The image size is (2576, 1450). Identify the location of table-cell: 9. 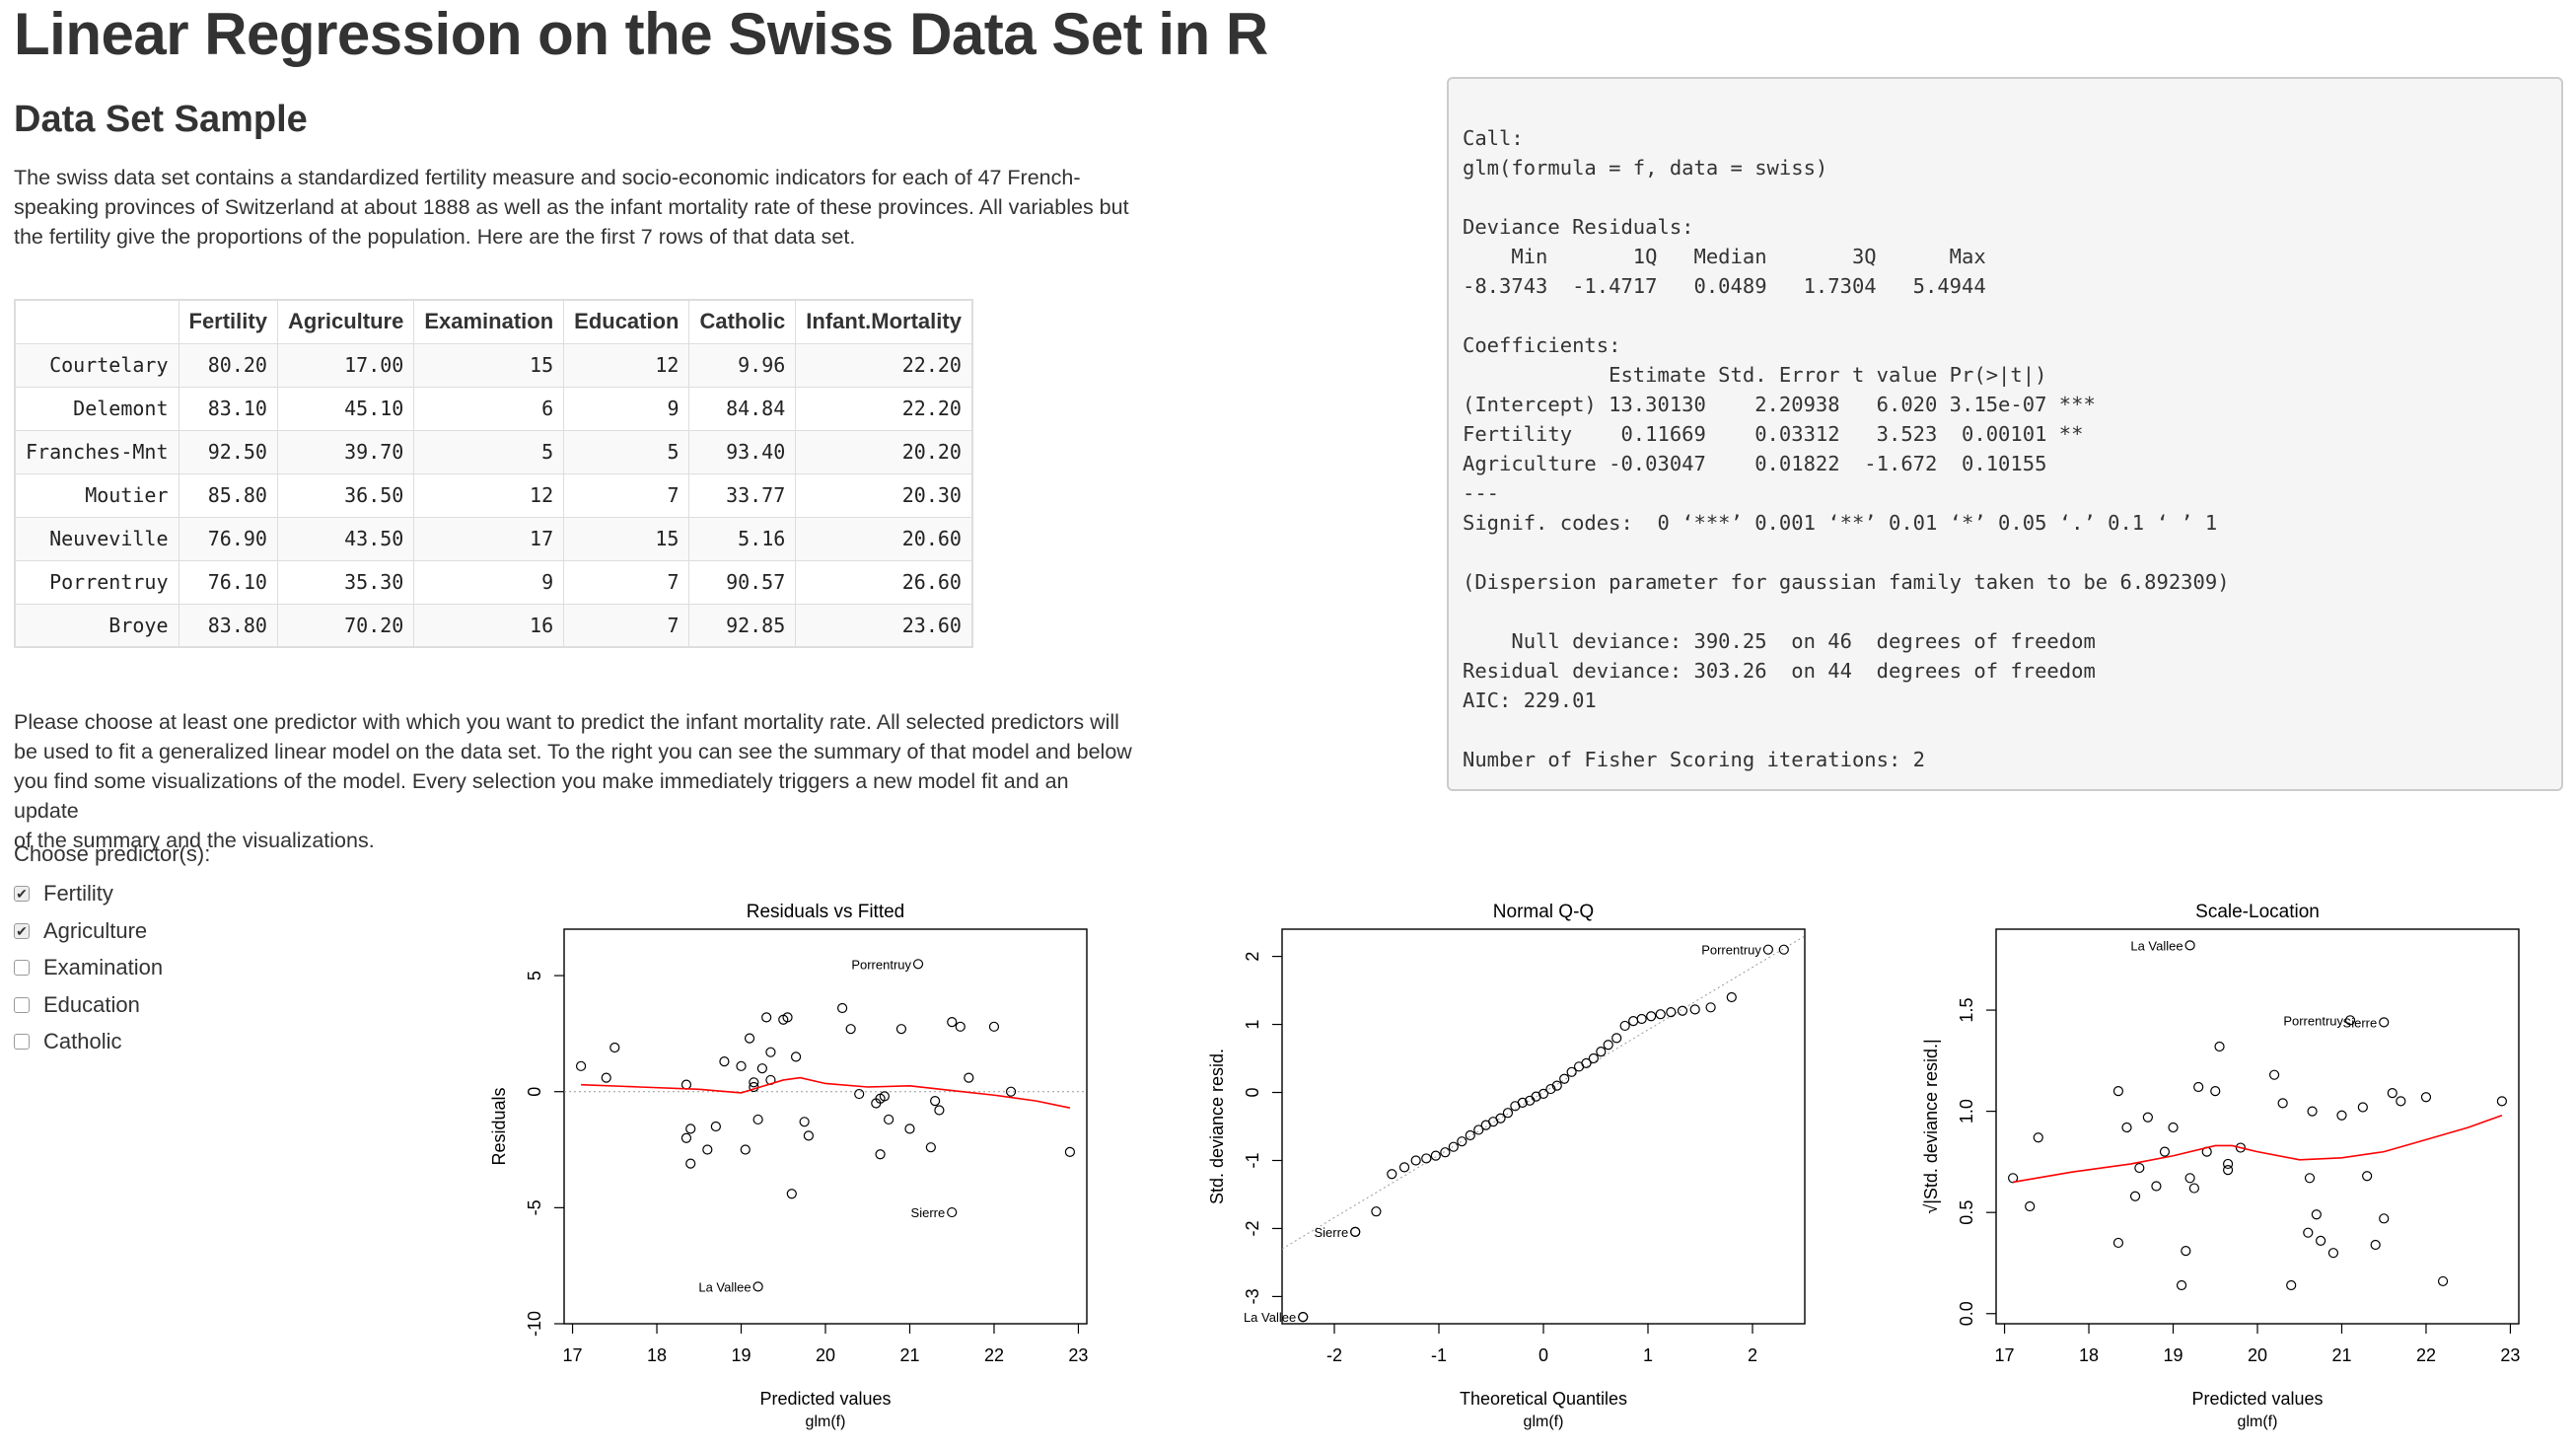
(627, 408).